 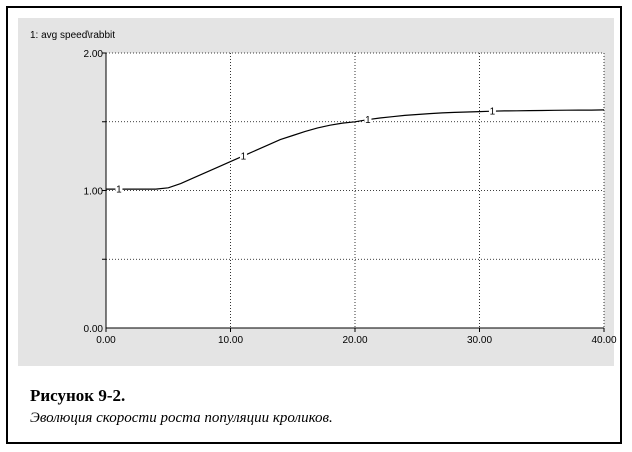 I want to click on x-tick-label: 20.00, so click(x=354, y=340).